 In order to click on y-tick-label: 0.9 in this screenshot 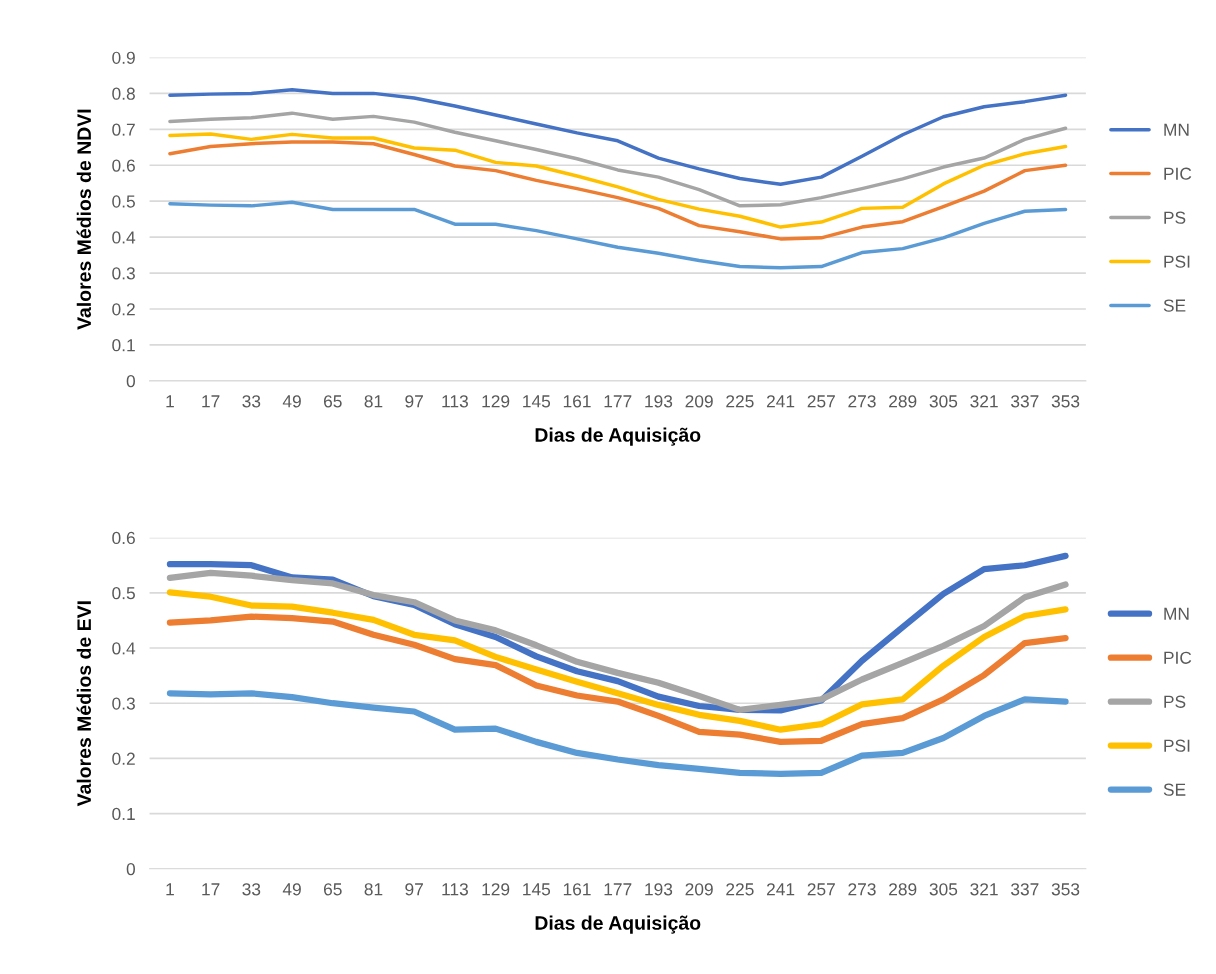, I will do `click(123, 57)`.